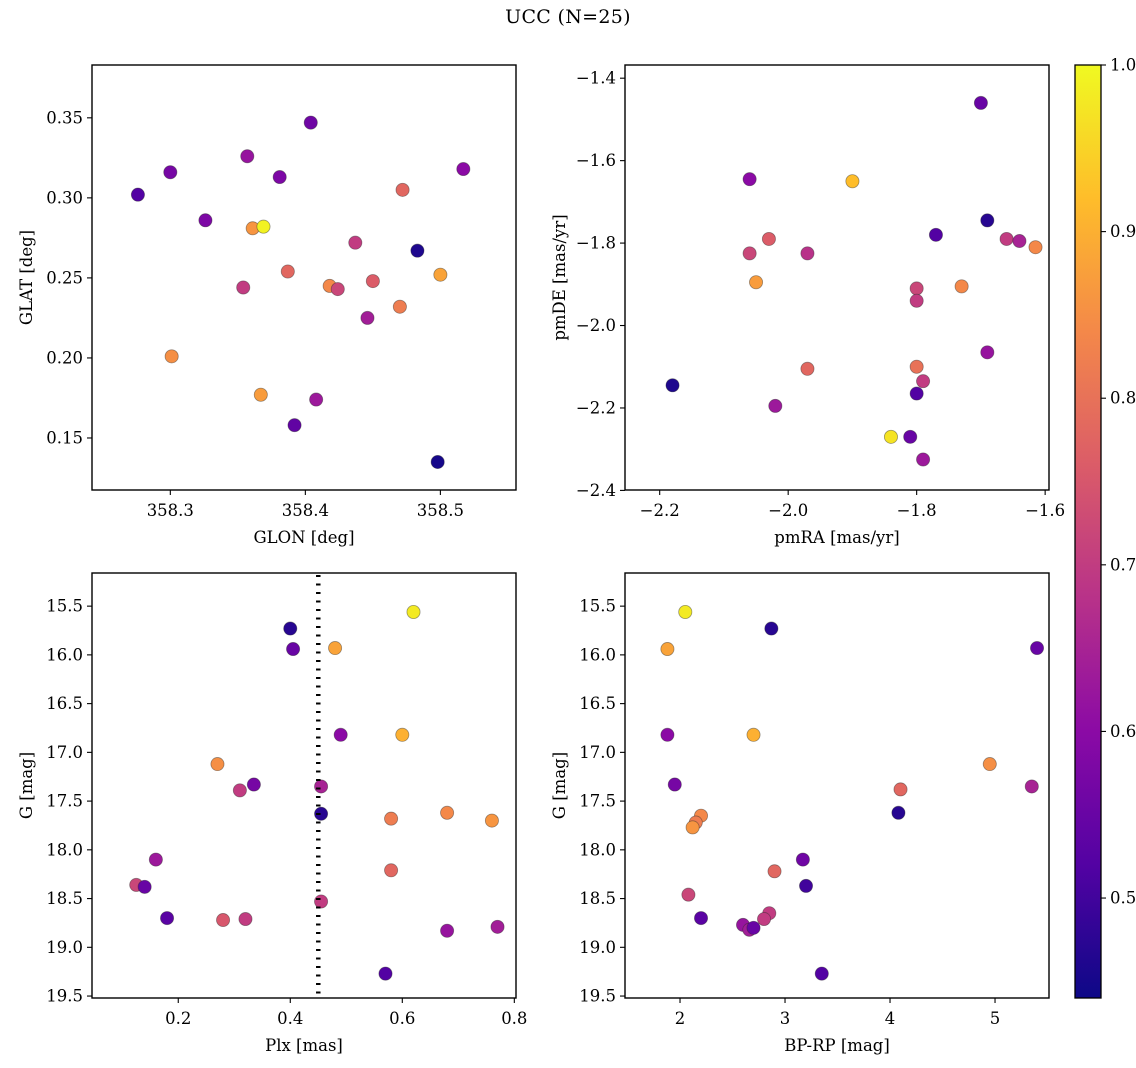 This screenshot has width=1136, height=1068. Describe the element at coordinates (1123, 231) in the screenshot. I see `colorbar-tick-label: 0.9` at that location.